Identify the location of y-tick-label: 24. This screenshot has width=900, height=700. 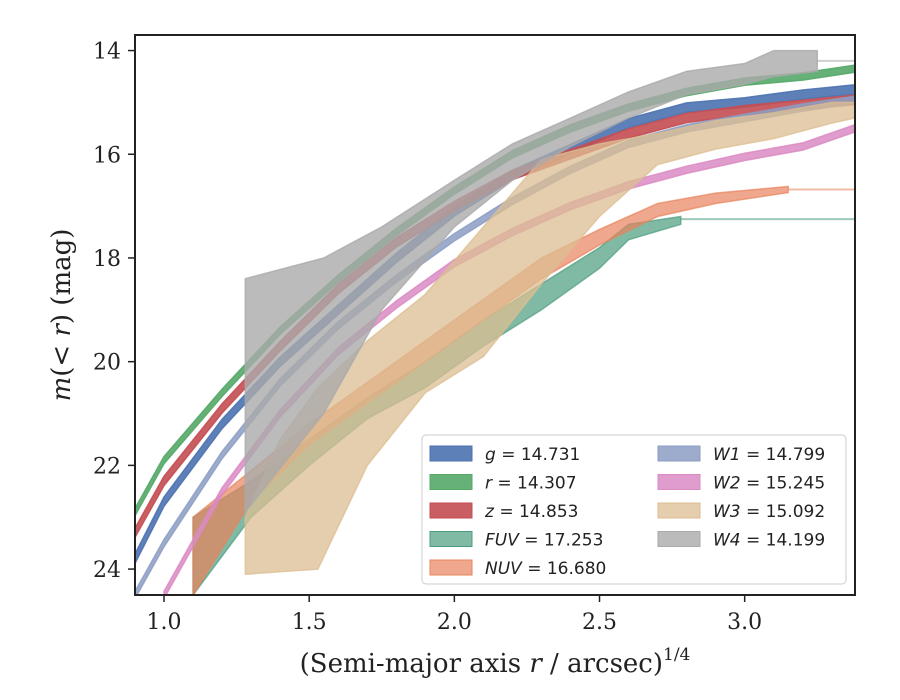
(107, 570).